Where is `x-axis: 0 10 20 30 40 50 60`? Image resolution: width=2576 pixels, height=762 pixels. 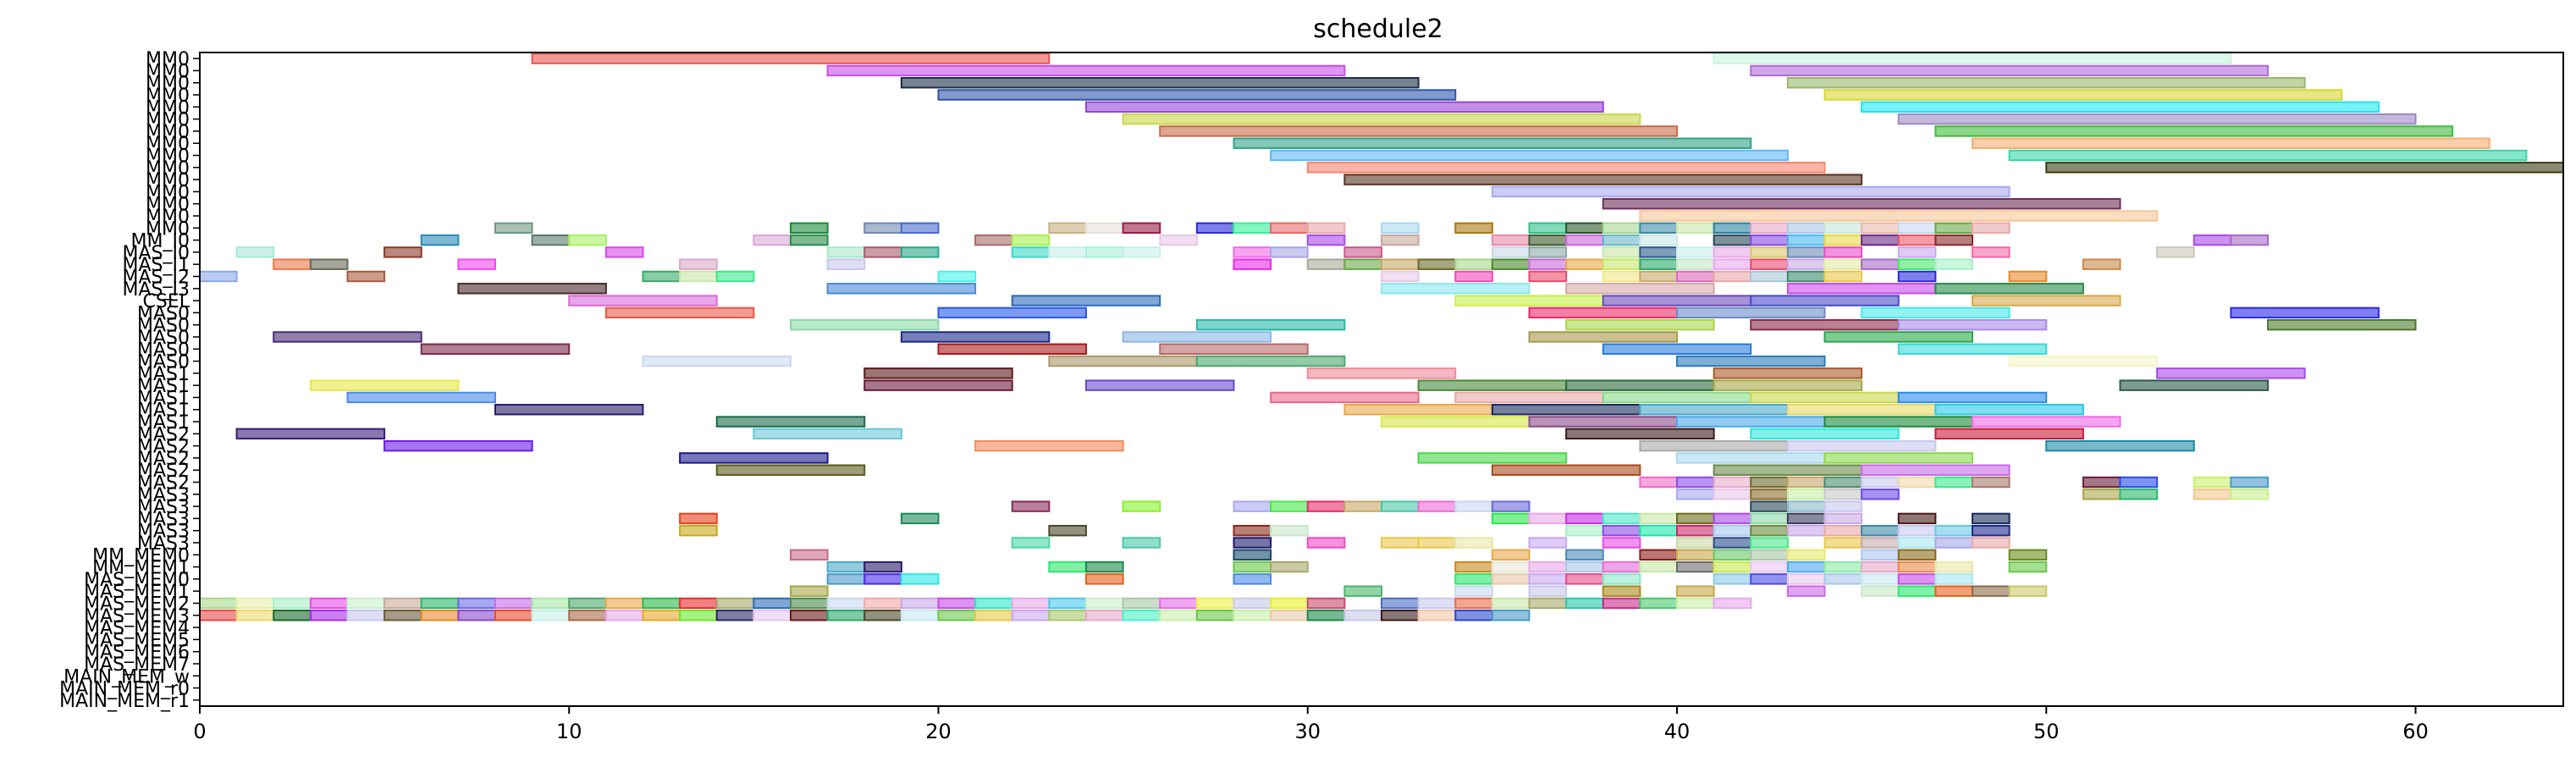 x-axis: 0 10 20 30 40 50 60 is located at coordinates (1311, 724).